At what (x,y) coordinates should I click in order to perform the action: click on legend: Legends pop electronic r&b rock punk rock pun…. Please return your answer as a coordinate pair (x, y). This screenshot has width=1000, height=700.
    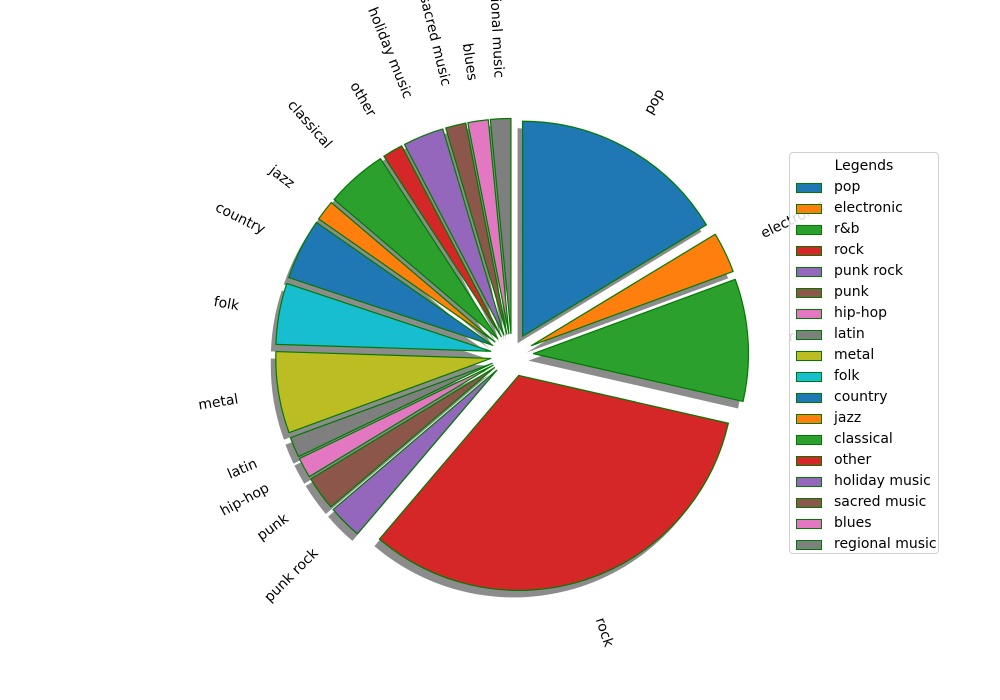
    Looking at the image, I should click on (864, 353).